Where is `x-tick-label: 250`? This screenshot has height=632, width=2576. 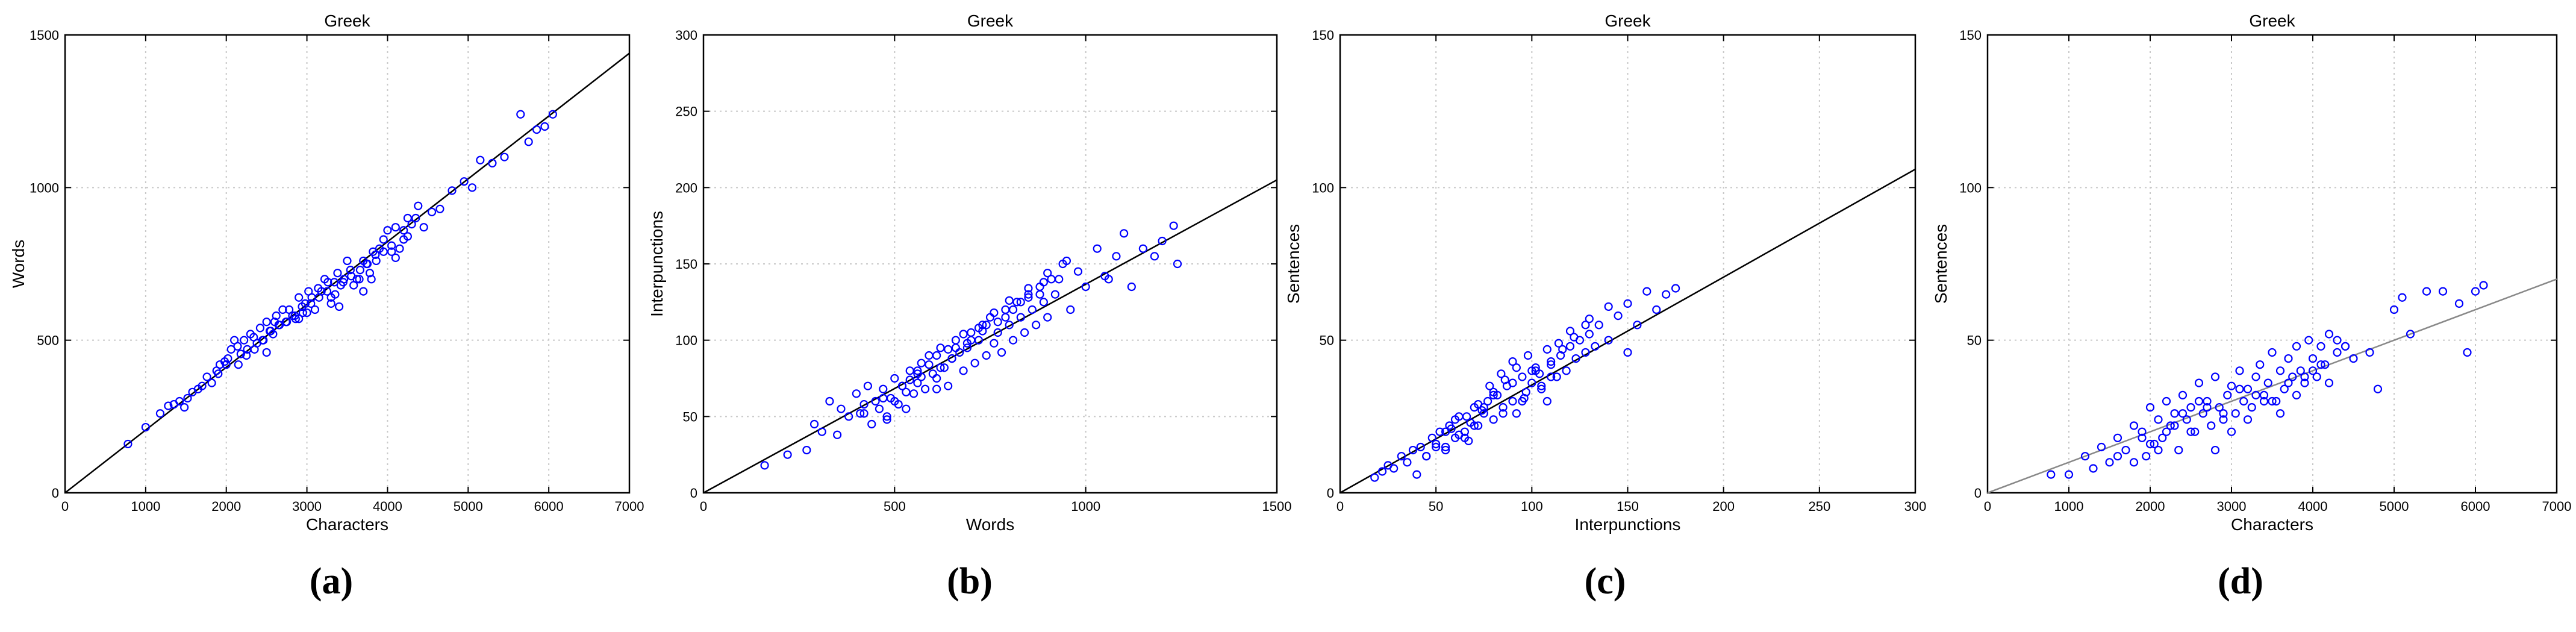 x-tick-label: 250 is located at coordinates (1819, 506).